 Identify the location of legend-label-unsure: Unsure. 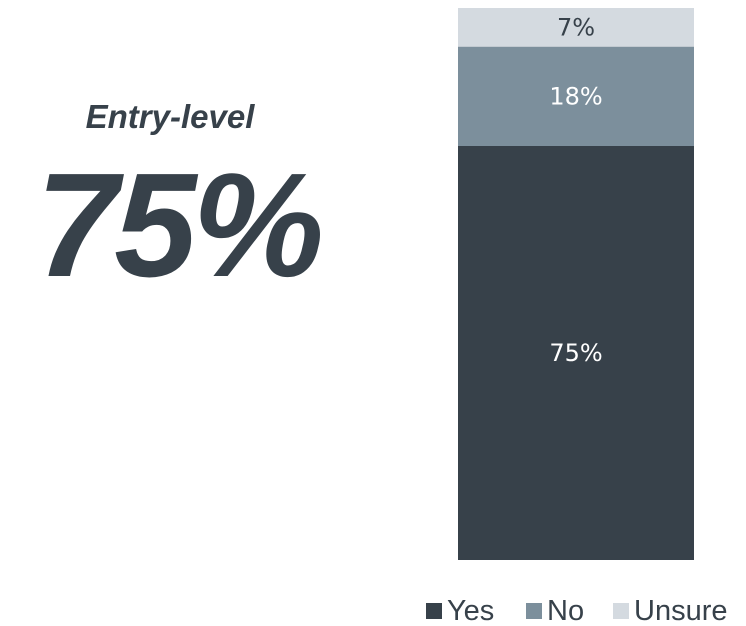
(681, 610).